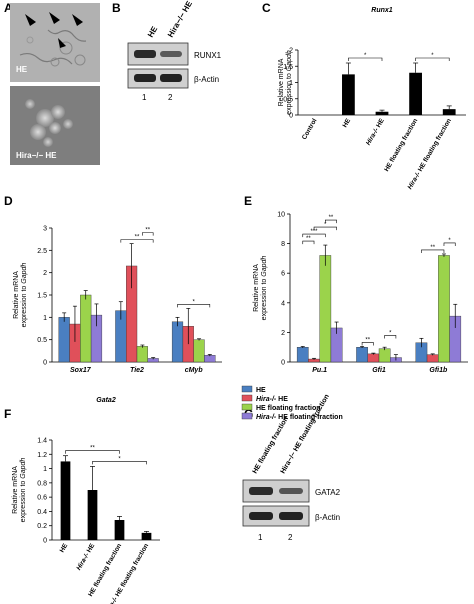 Image resolution: width=474 pixels, height=604 pixels. What do you see at coordinates (382, 10) in the screenshot?
I see `chart-title: Runx1` at bounding box center [382, 10].